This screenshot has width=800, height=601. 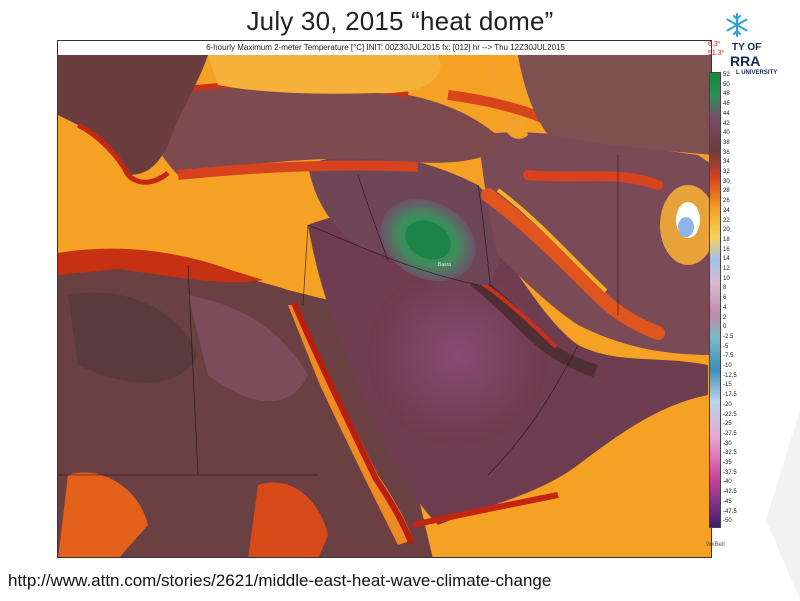 What do you see at coordinates (725, 317) in the screenshot?
I see `legend-tick-label: 2` at bounding box center [725, 317].